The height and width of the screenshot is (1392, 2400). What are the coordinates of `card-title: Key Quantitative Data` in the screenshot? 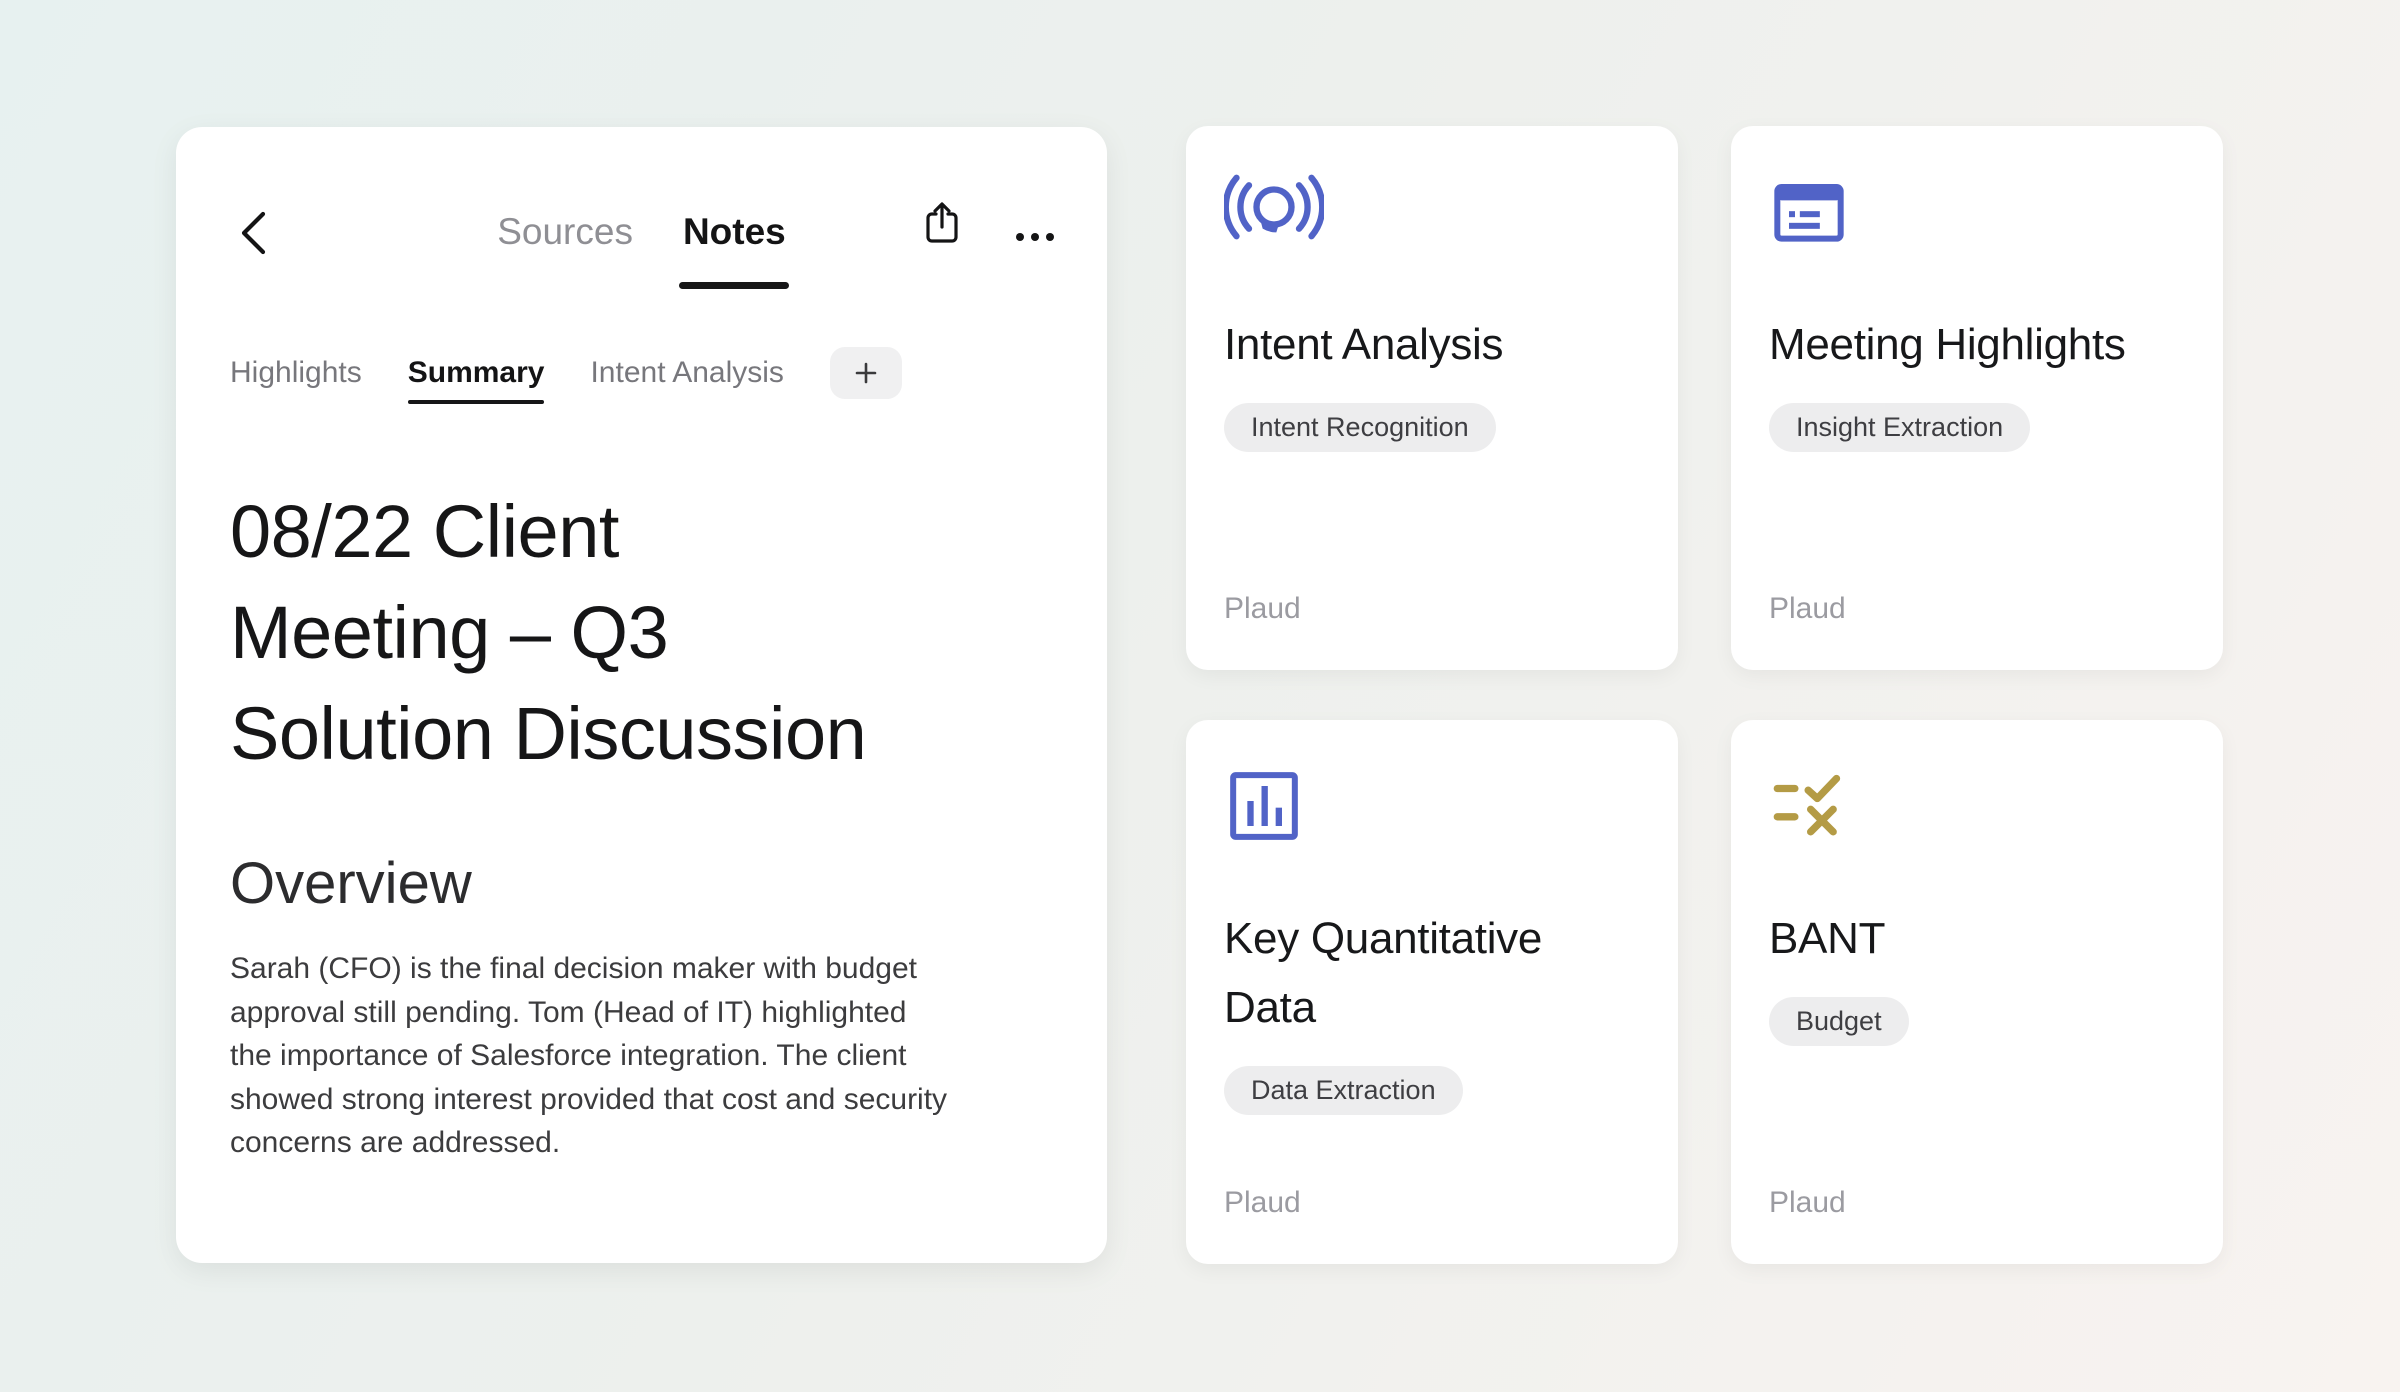 It's located at (1383, 973).